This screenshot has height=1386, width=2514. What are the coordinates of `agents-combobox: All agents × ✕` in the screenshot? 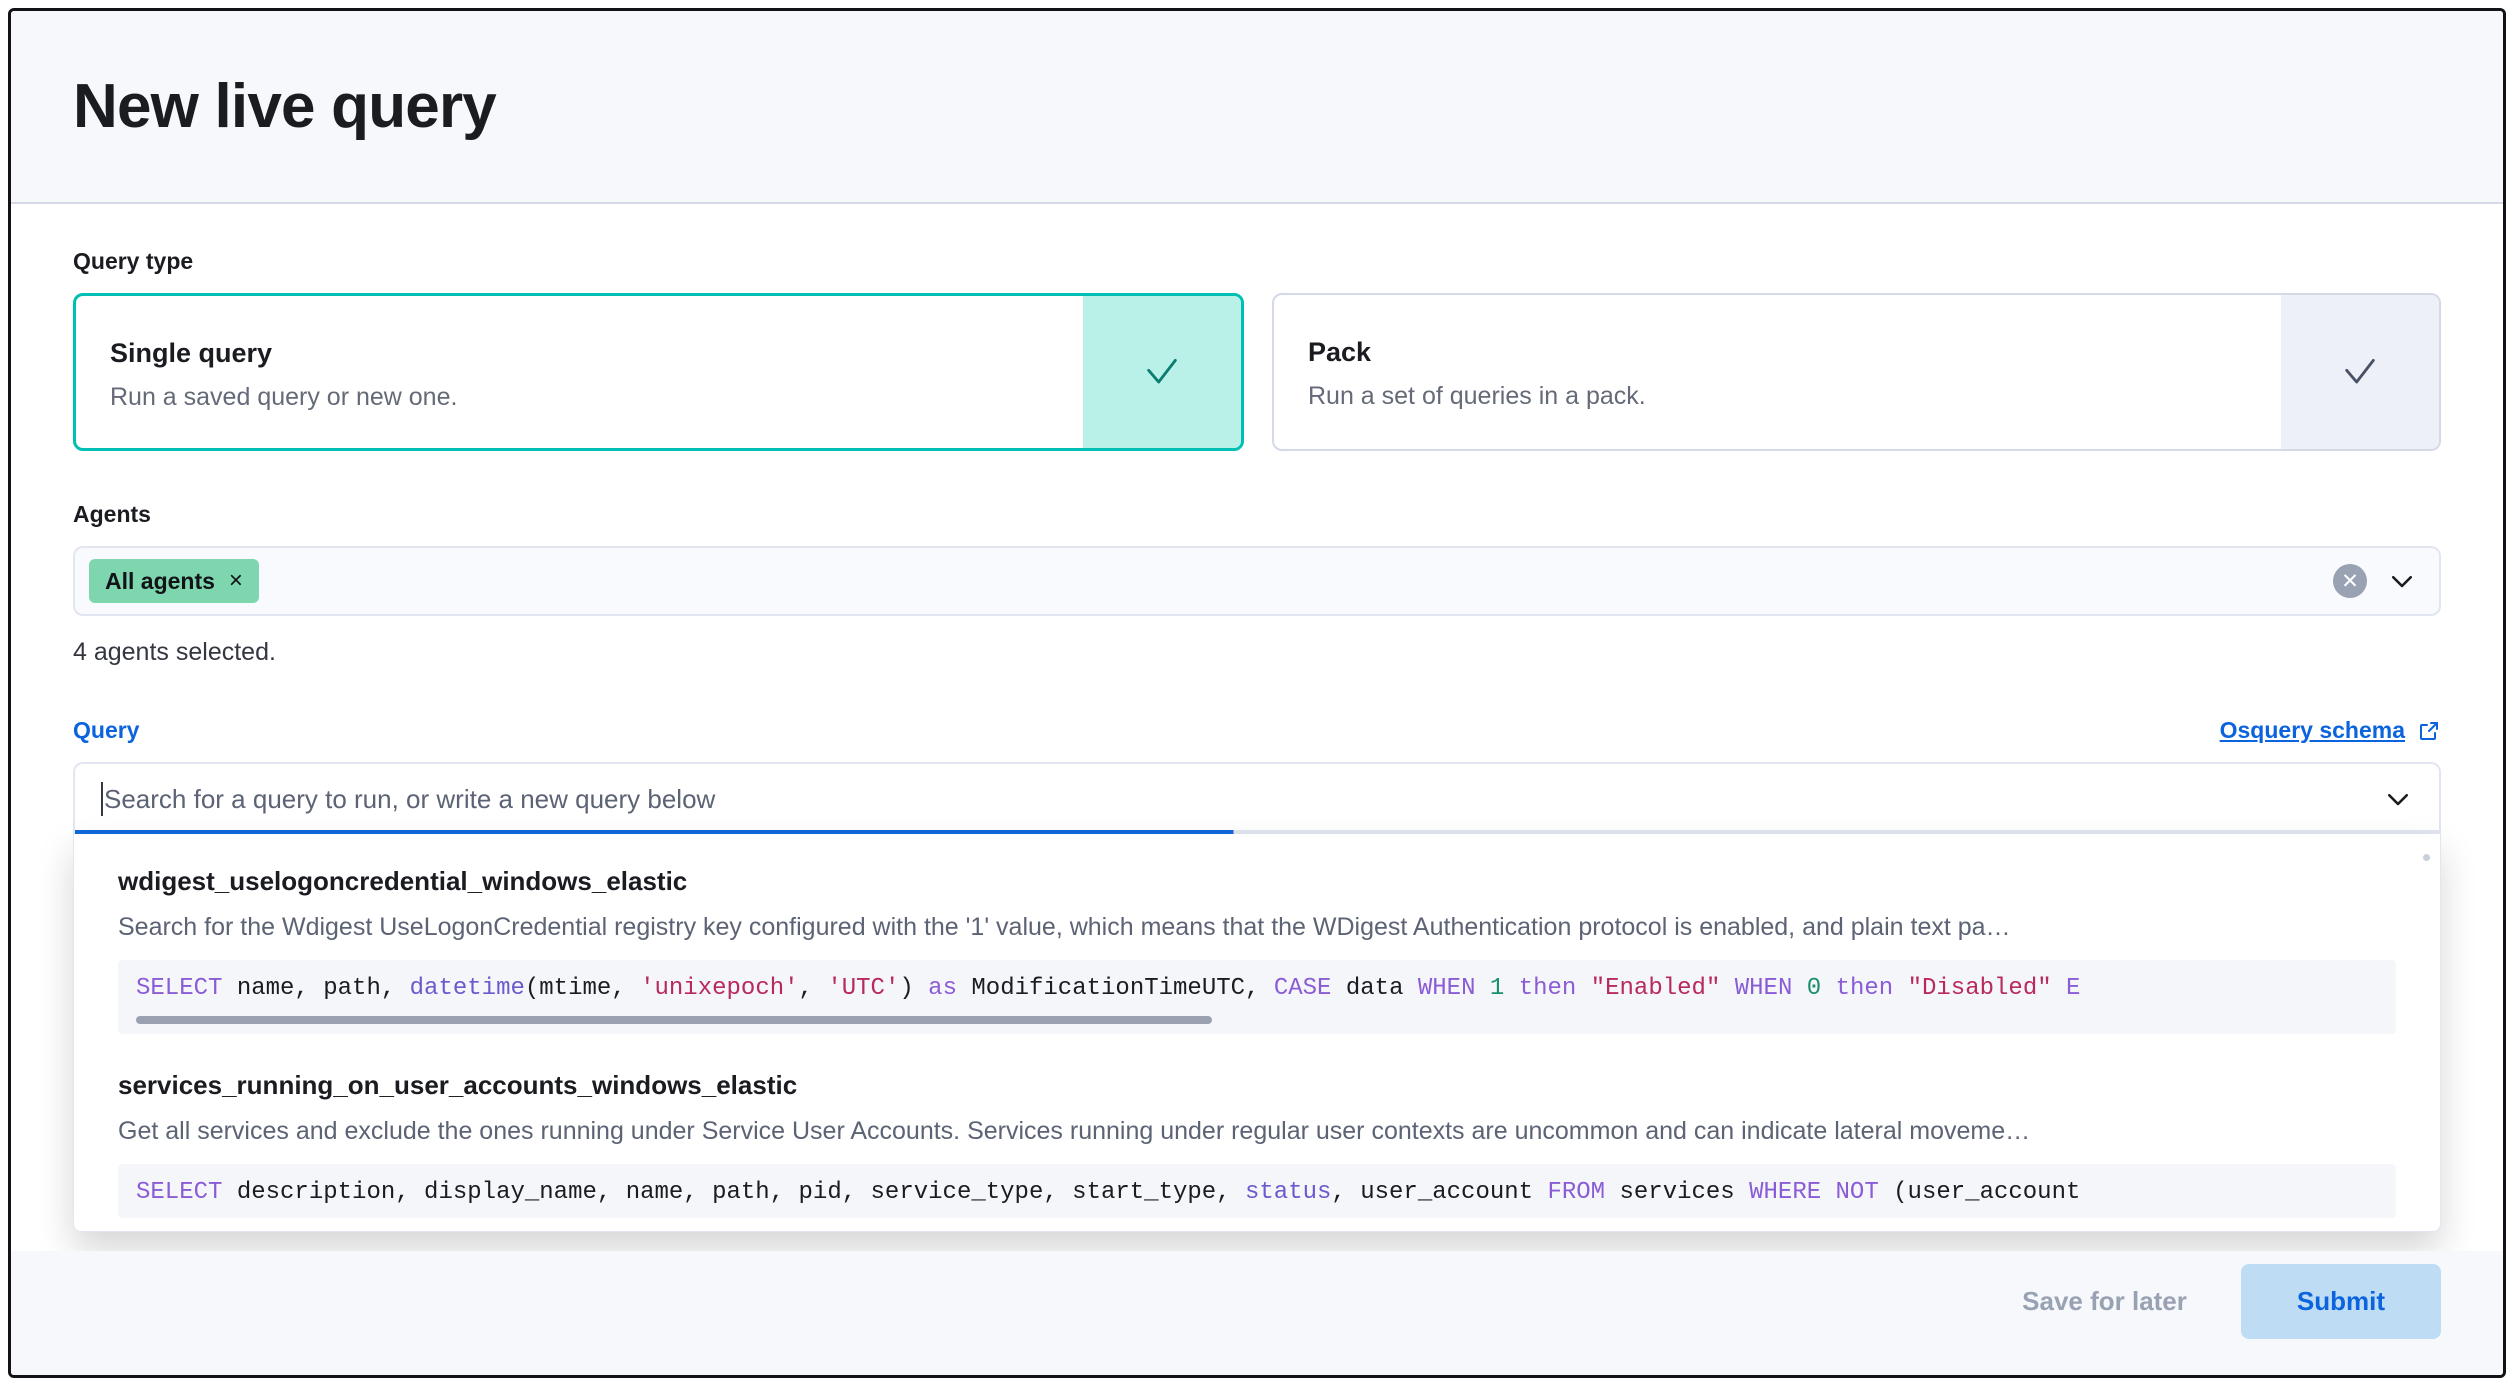 It's located at (1257, 581).